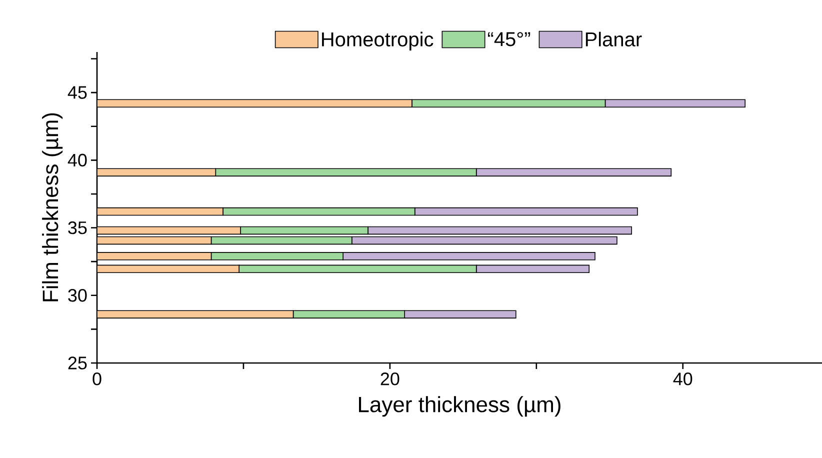 The height and width of the screenshot is (458, 822). Describe the element at coordinates (77, 92) in the screenshot. I see `y-tick-label: 45` at that location.